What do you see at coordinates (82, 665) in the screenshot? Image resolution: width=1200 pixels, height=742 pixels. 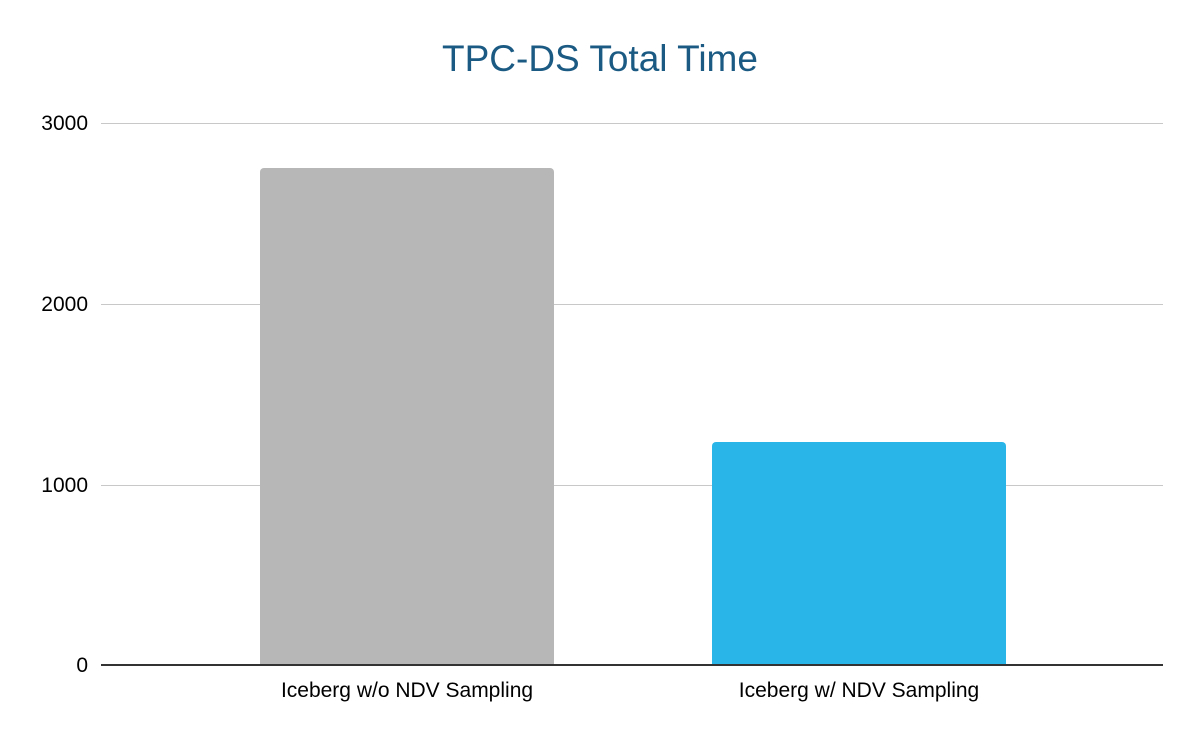 I see `y-tick-0: 0` at bounding box center [82, 665].